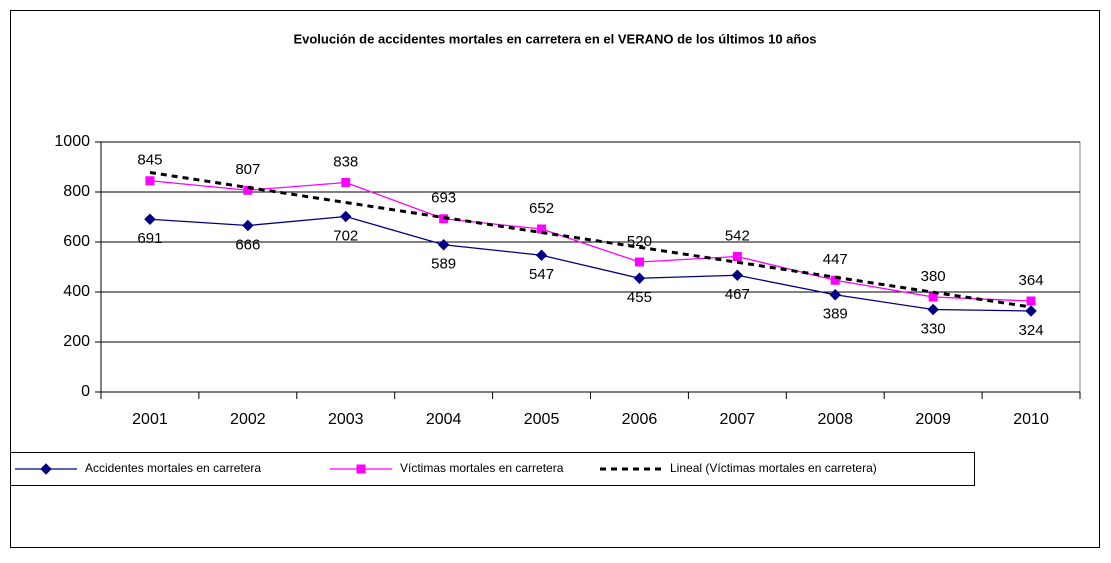 This screenshot has height=563, width=1111. I want to click on data-label: 702, so click(345, 235).